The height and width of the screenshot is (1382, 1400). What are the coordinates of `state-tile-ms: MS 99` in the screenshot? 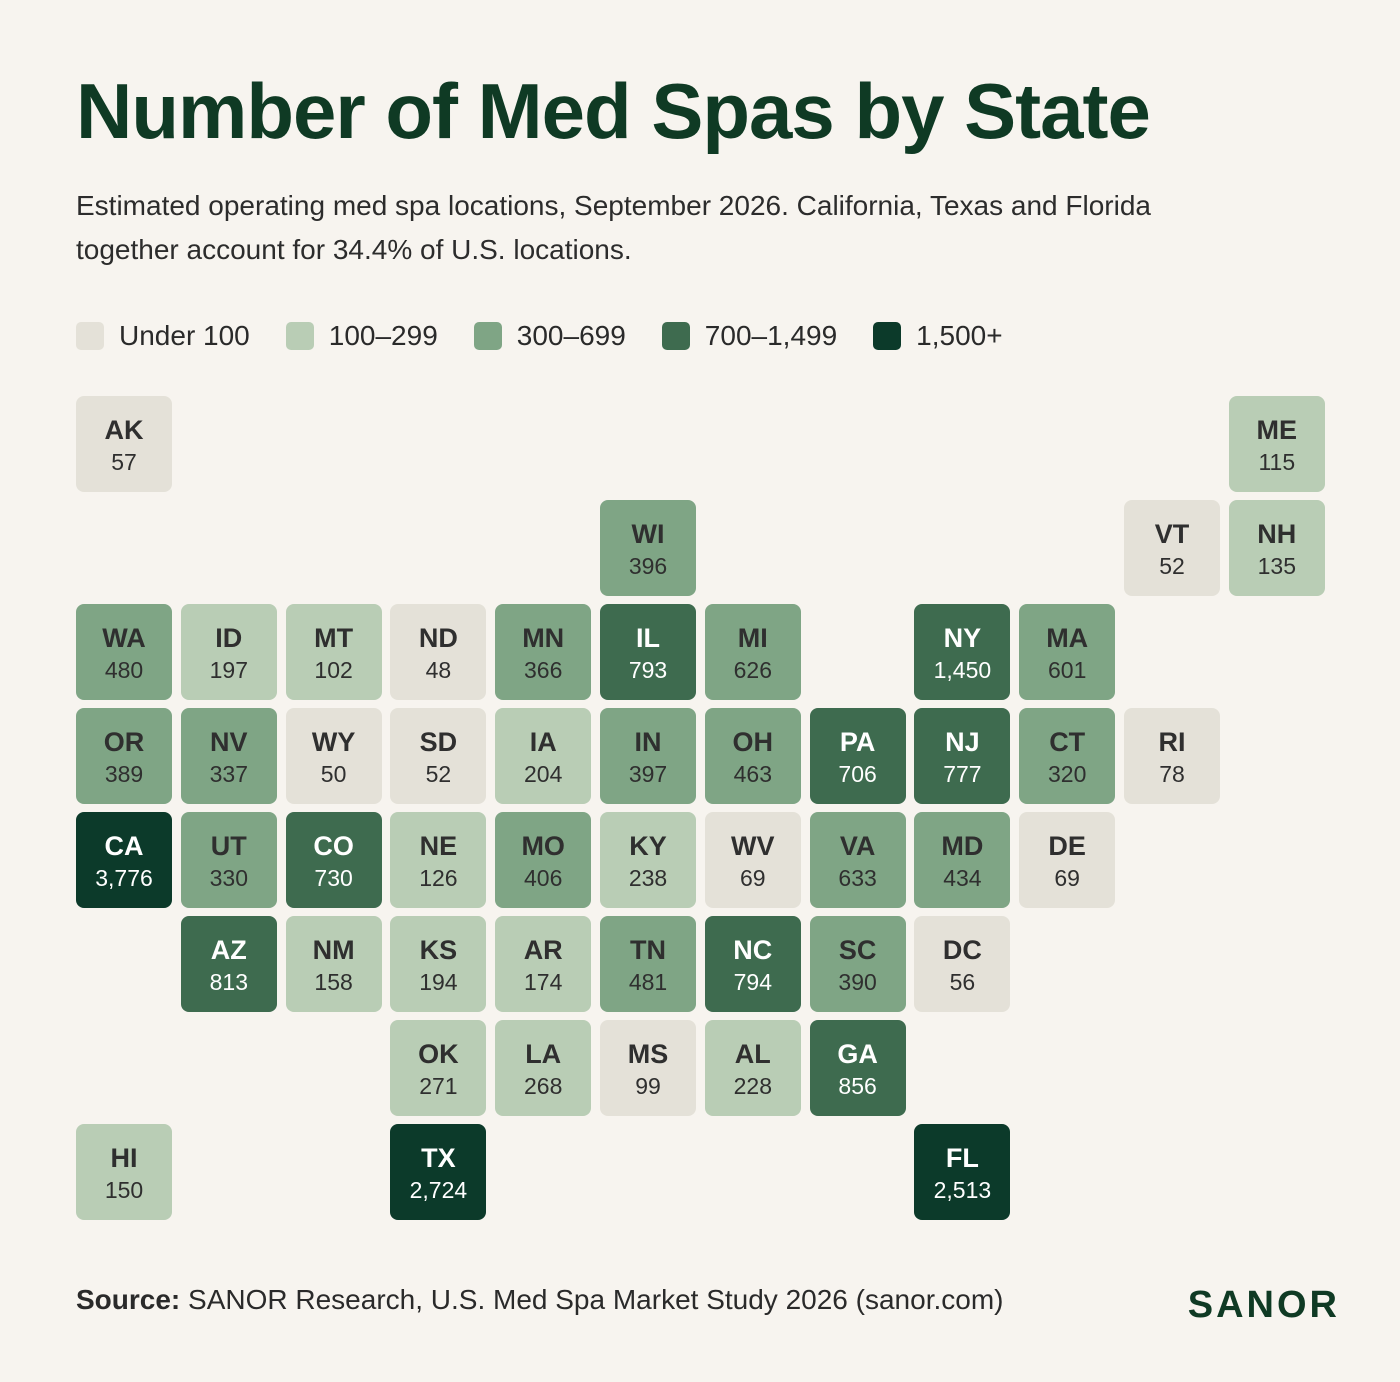 It's located at (648, 1068).